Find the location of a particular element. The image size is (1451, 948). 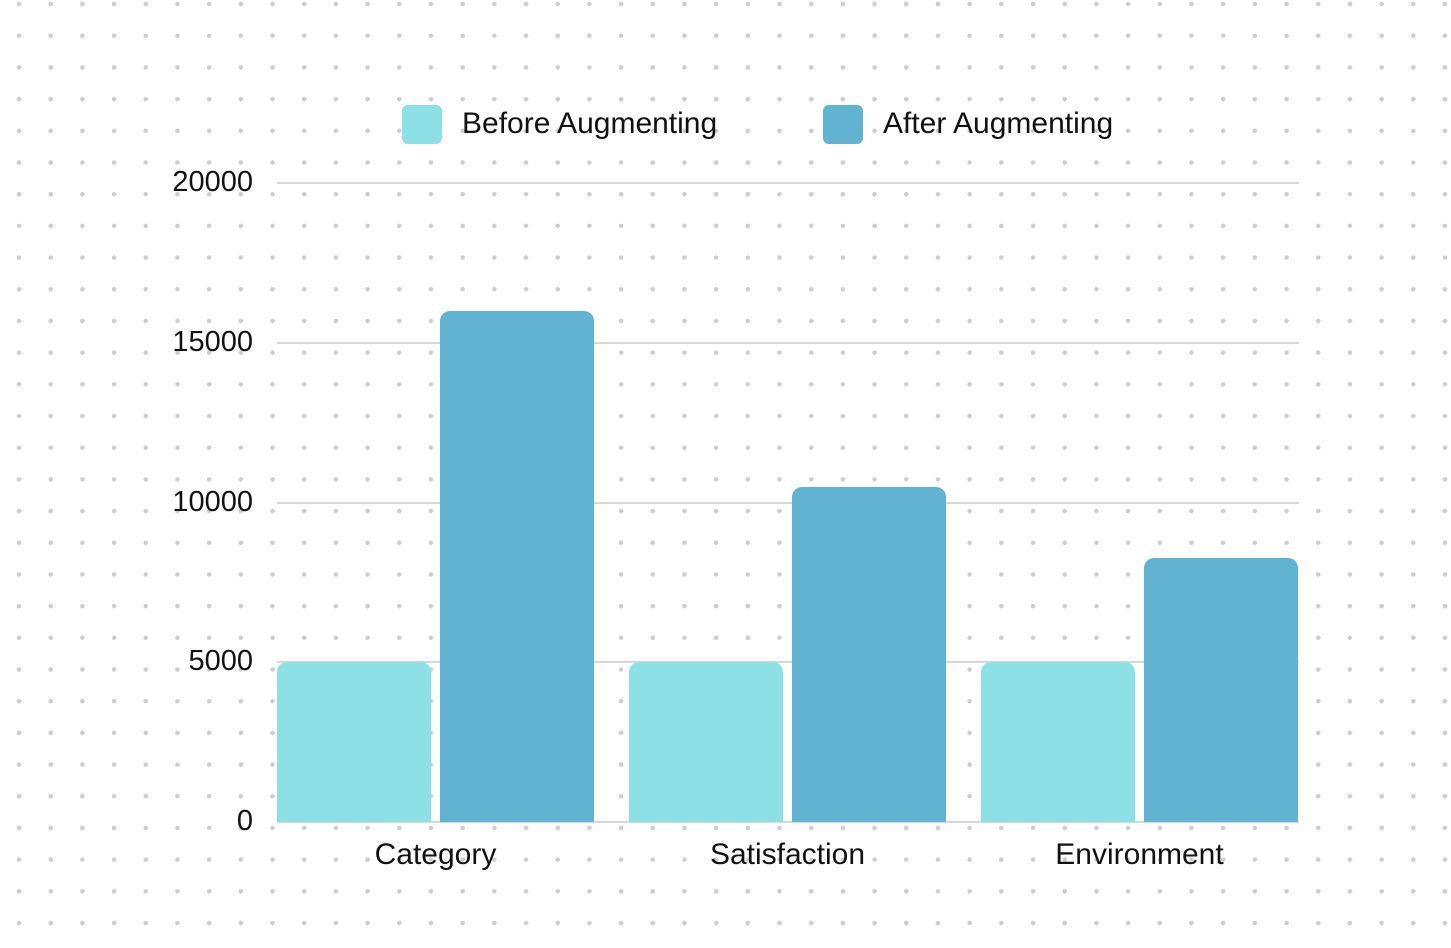

x-axis-category-label: Category is located at coordinates (435, 854).